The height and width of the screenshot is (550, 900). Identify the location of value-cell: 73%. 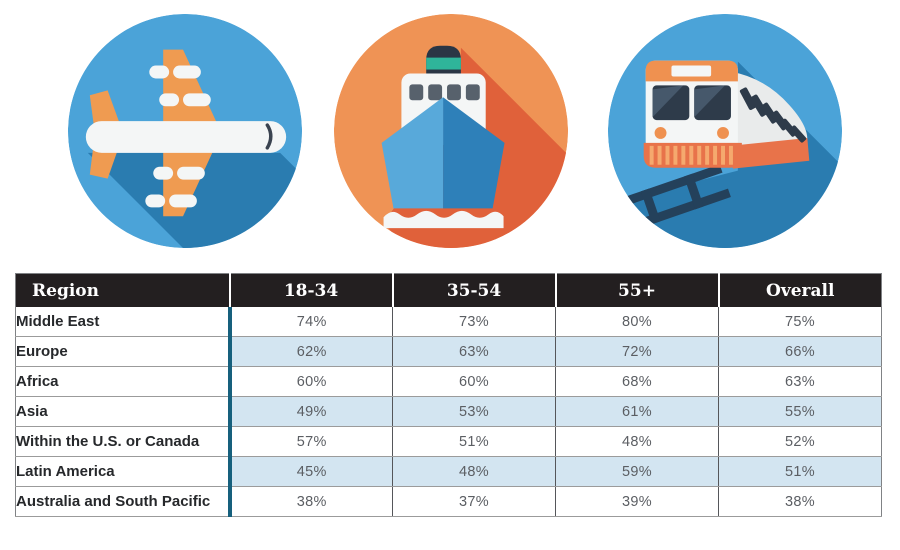
(474, 322).